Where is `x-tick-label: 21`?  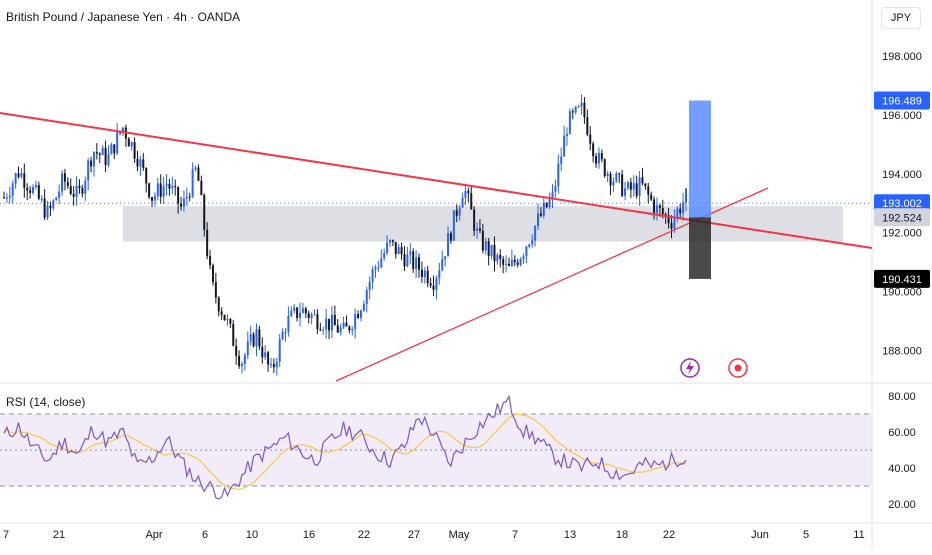
x-tick-label: 21 is located at coordinates (59, 535).